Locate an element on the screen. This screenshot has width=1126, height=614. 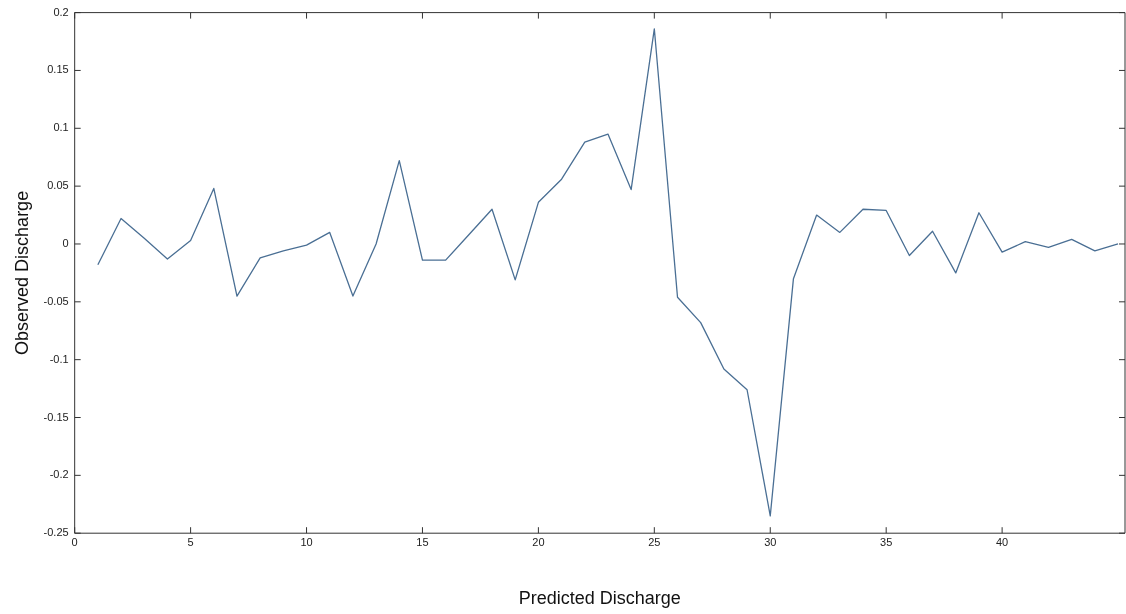
y-tick-label: 0.15 is located at coordinates (58, 69).